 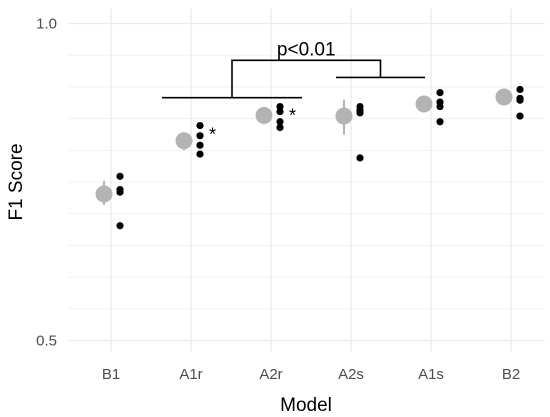 I want to click on x-tick-label: B2, so click(x=511, y=374).